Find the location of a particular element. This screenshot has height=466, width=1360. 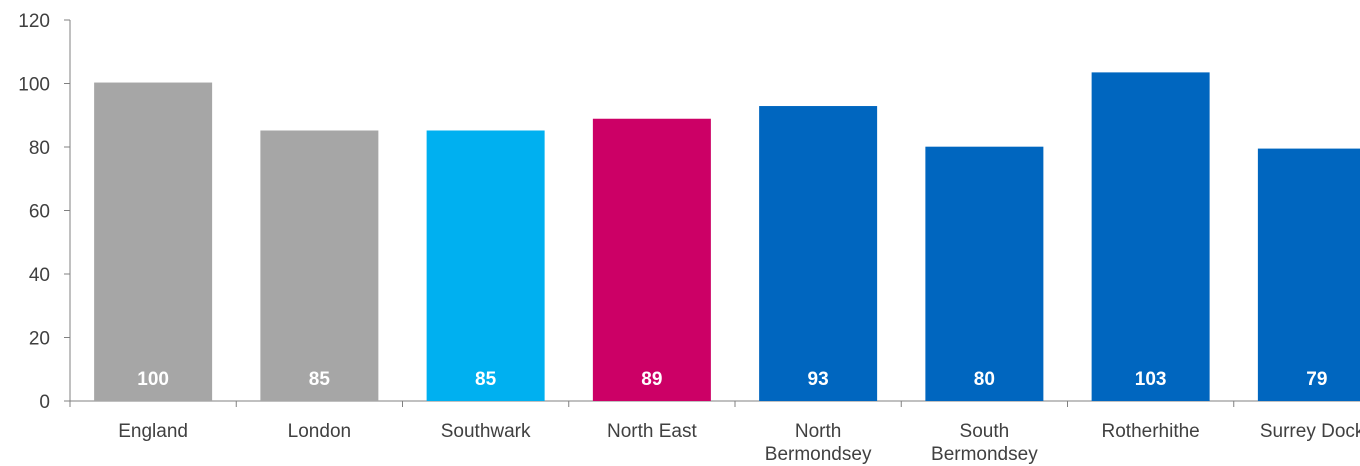

category-label: Surrey Docks is located at coordinates (1310, 431).